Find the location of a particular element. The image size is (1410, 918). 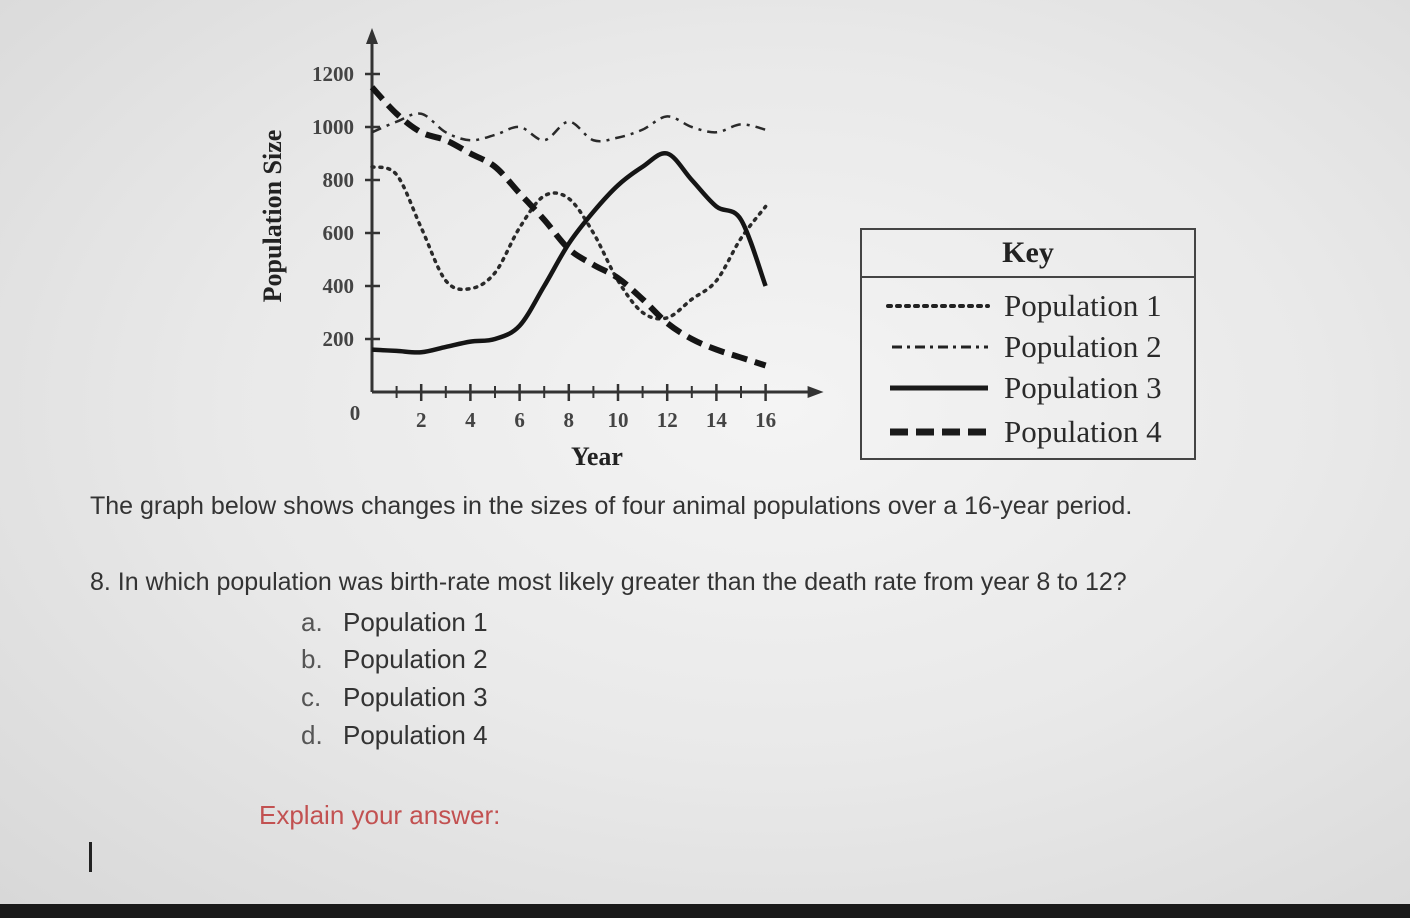

chart-series is located at coordinates (568, 227).